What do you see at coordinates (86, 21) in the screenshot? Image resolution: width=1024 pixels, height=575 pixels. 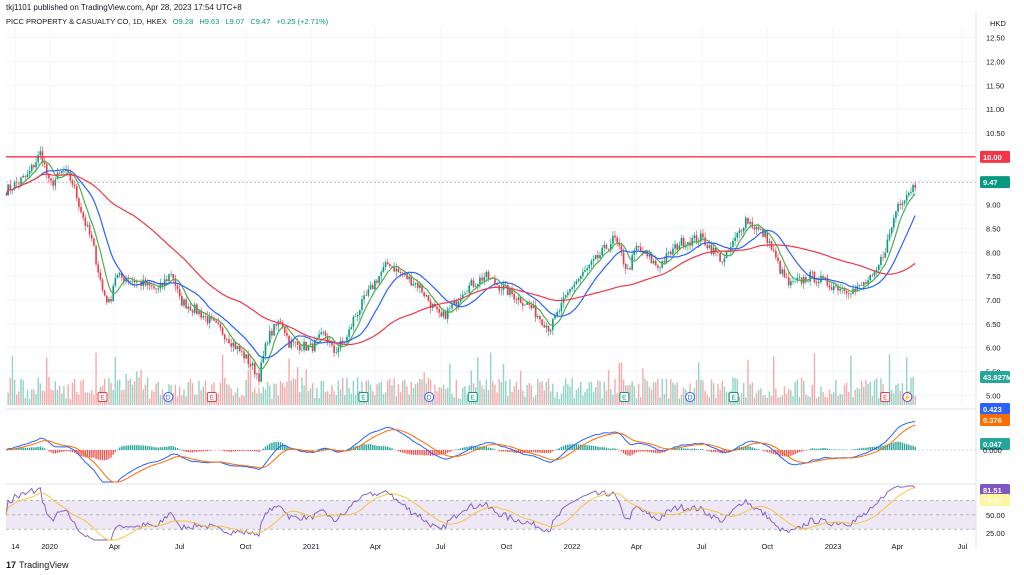 I see `symbol-name: PICC PROPERTY & CASUALTY CO, 1D, HKEX` at bounding box center [86, 21].